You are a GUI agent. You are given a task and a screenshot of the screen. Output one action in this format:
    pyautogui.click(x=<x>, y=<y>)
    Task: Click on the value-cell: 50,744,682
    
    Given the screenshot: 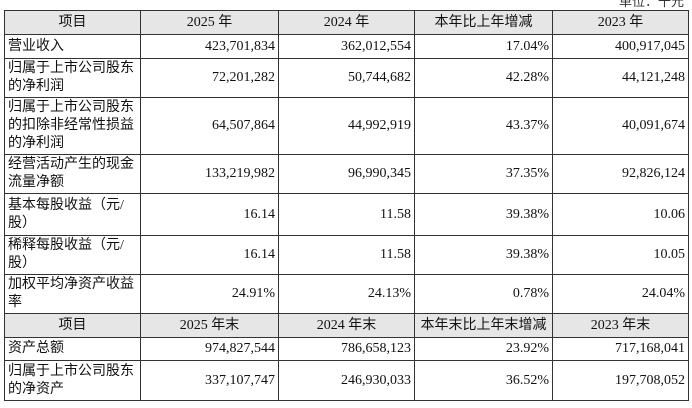 What is the action you would take?
    pyautogui.click(x=346, y=78)
    